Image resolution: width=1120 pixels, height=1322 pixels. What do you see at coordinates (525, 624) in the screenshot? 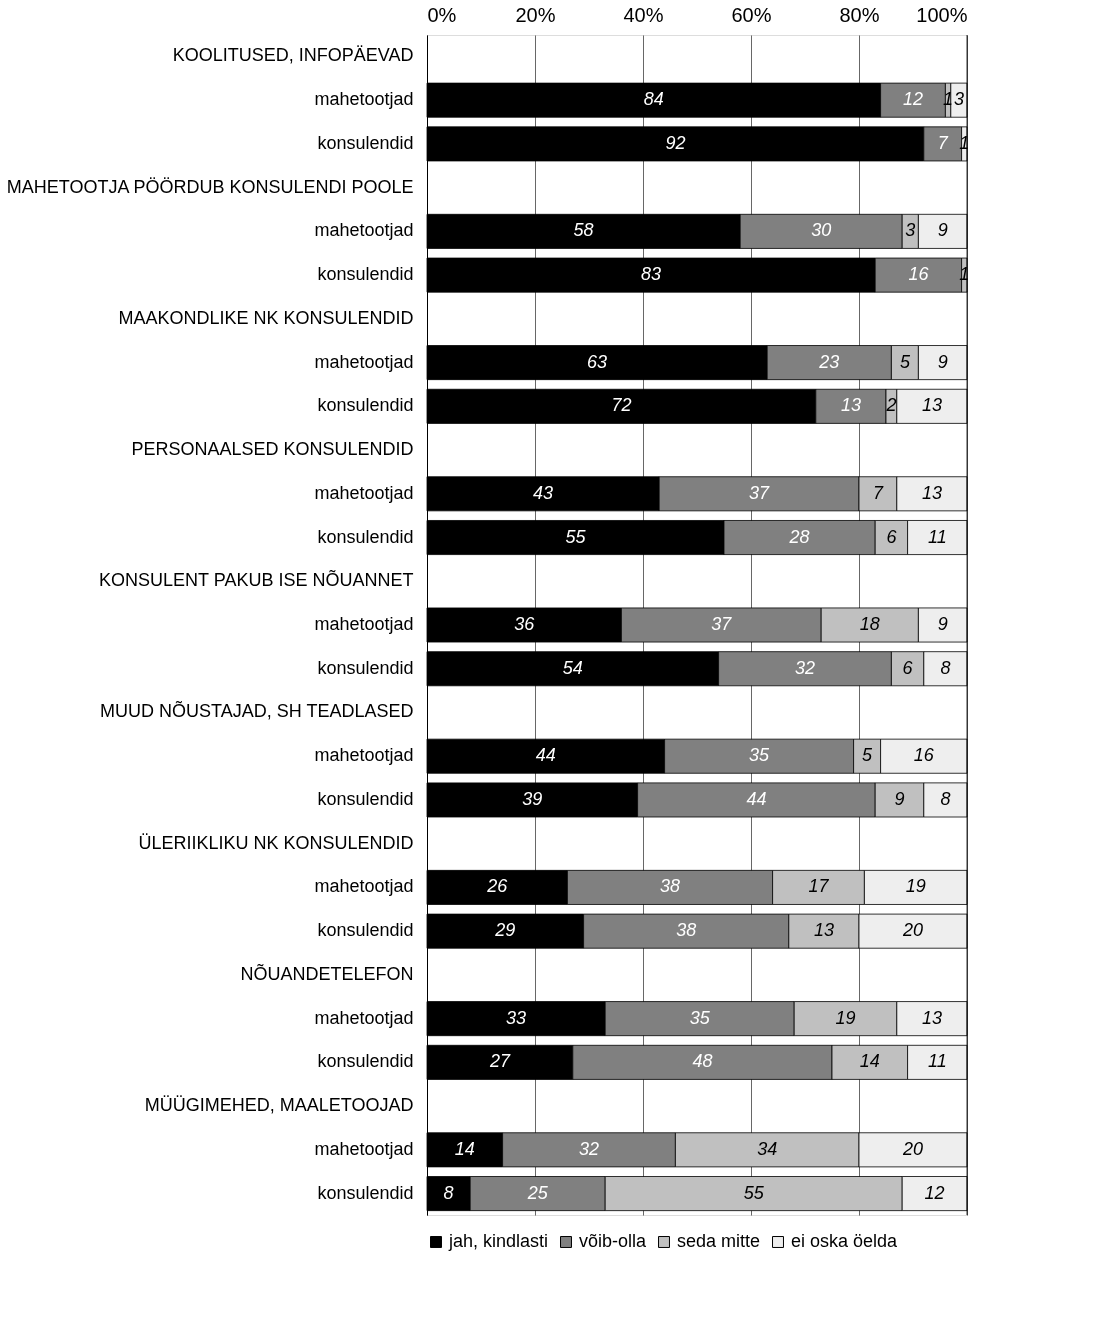
I see `data-label: 36` at bounding box center [525, 624].